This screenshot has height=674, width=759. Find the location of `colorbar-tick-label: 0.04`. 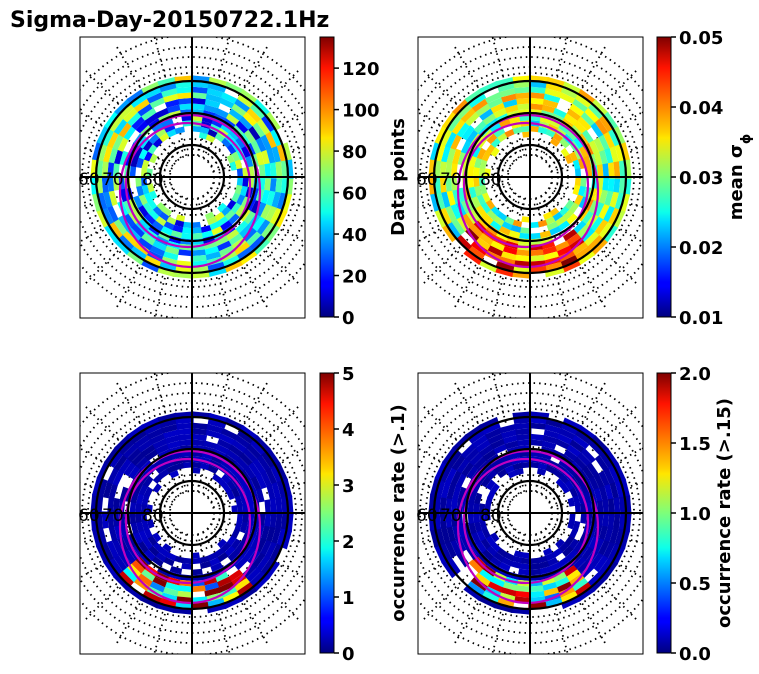

colorbar-tick-label: 0.04 is located at coordinates (701, 108).